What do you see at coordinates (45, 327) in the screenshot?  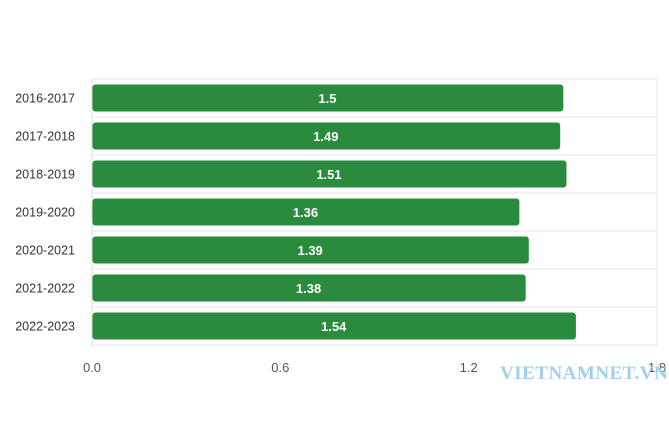 I see `category-label: 2022-2023` at bounding box center [45, 327].